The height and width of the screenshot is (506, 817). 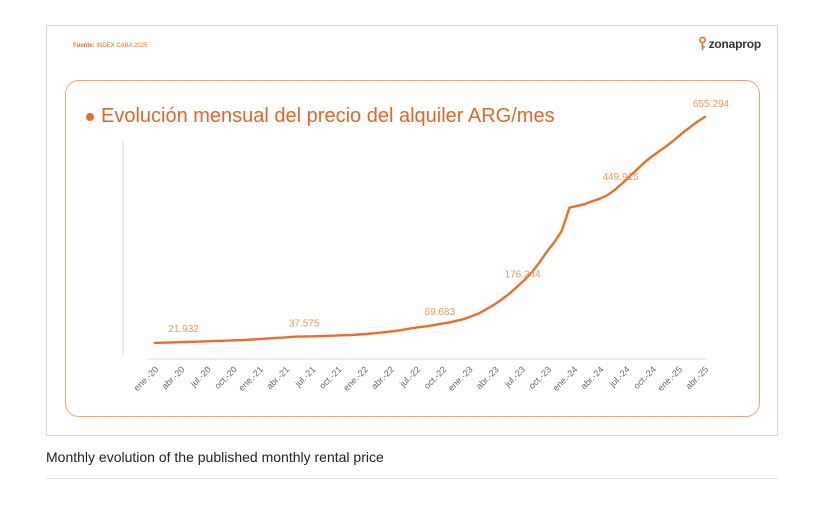 What do you see at coordinates (90, 116) in the screenshot?
I see `title-bullet` at bounding box center [90, 116].